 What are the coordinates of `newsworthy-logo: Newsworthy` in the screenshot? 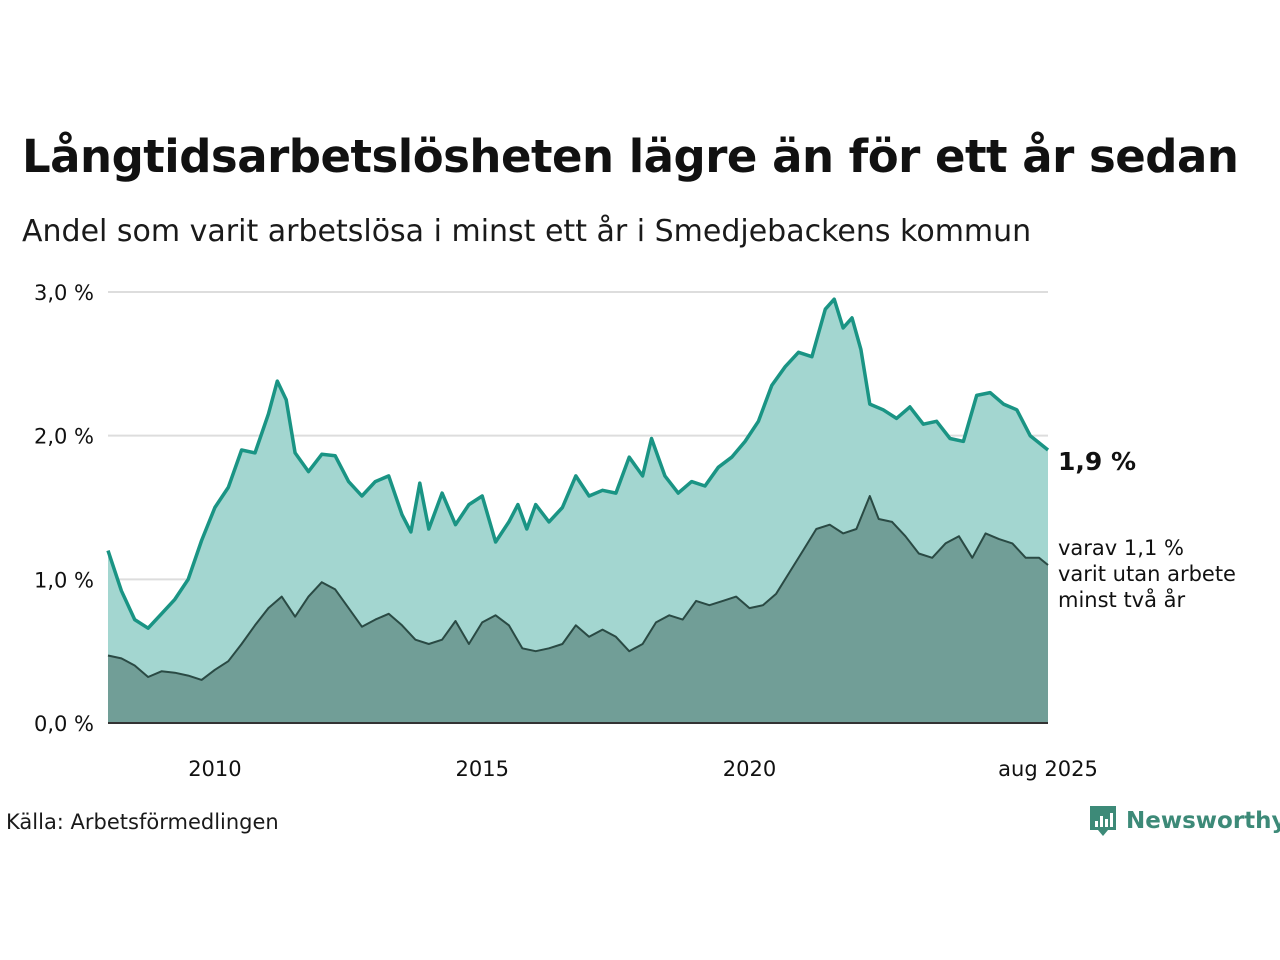 It's located at (1184, 821).